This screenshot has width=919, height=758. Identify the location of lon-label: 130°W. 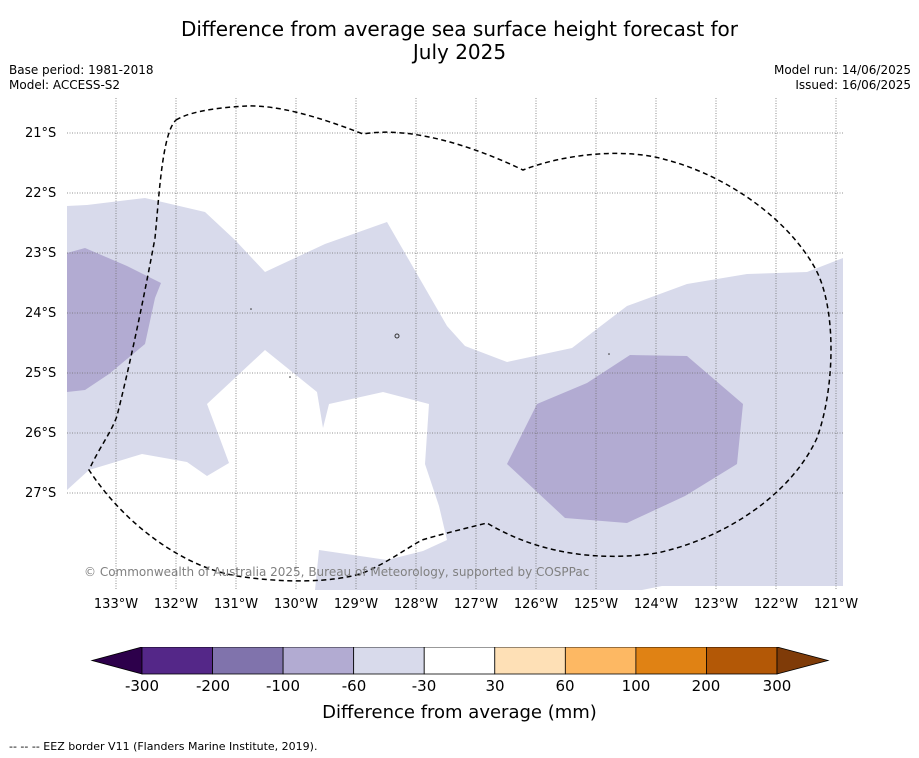
(296, 604).